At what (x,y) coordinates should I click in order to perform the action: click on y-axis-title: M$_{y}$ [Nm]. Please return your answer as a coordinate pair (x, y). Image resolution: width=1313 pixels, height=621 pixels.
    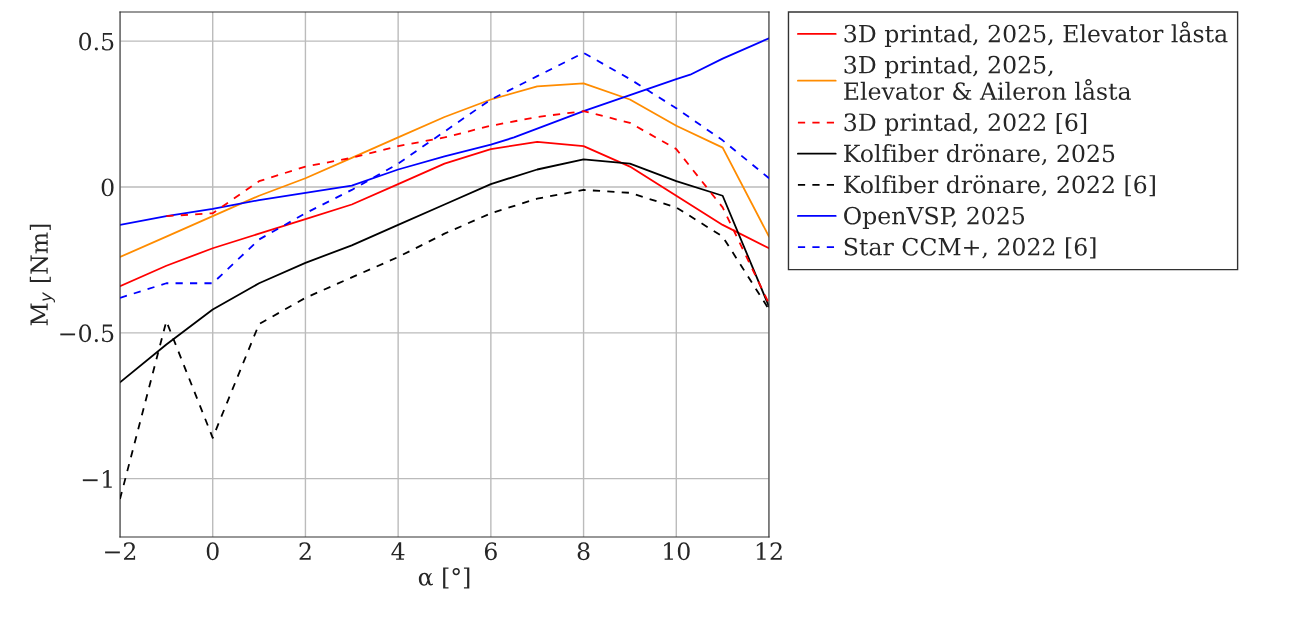
    Looking at the image, I should click on (42, 275).